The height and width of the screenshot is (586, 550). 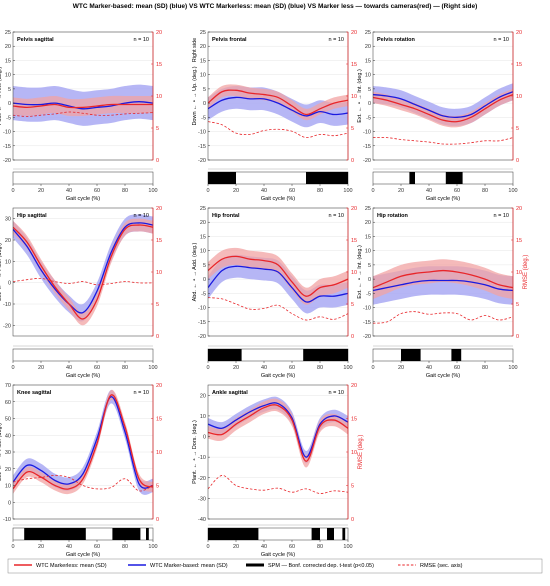 What do you see at coordinates (8, 436) in the screenshot?
I see `y-tick-label: 40` at bounding box center [8, 436].